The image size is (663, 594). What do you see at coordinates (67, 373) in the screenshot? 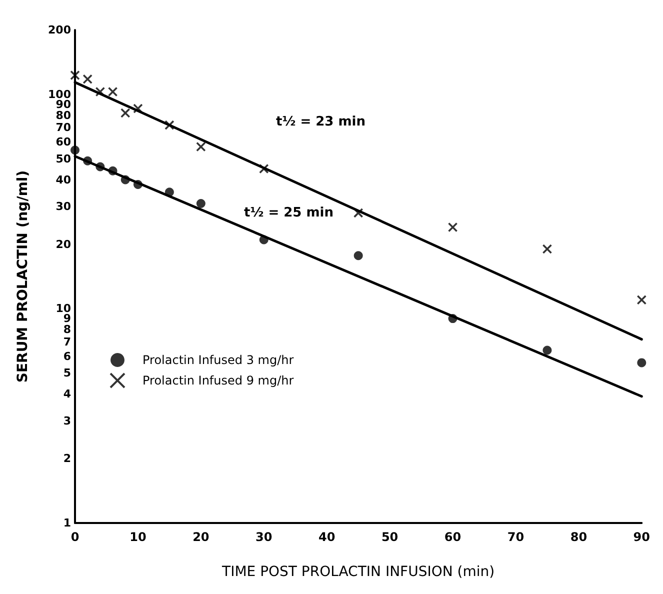
I see `y-tick-label: 5` at bounding box center [67, 373].